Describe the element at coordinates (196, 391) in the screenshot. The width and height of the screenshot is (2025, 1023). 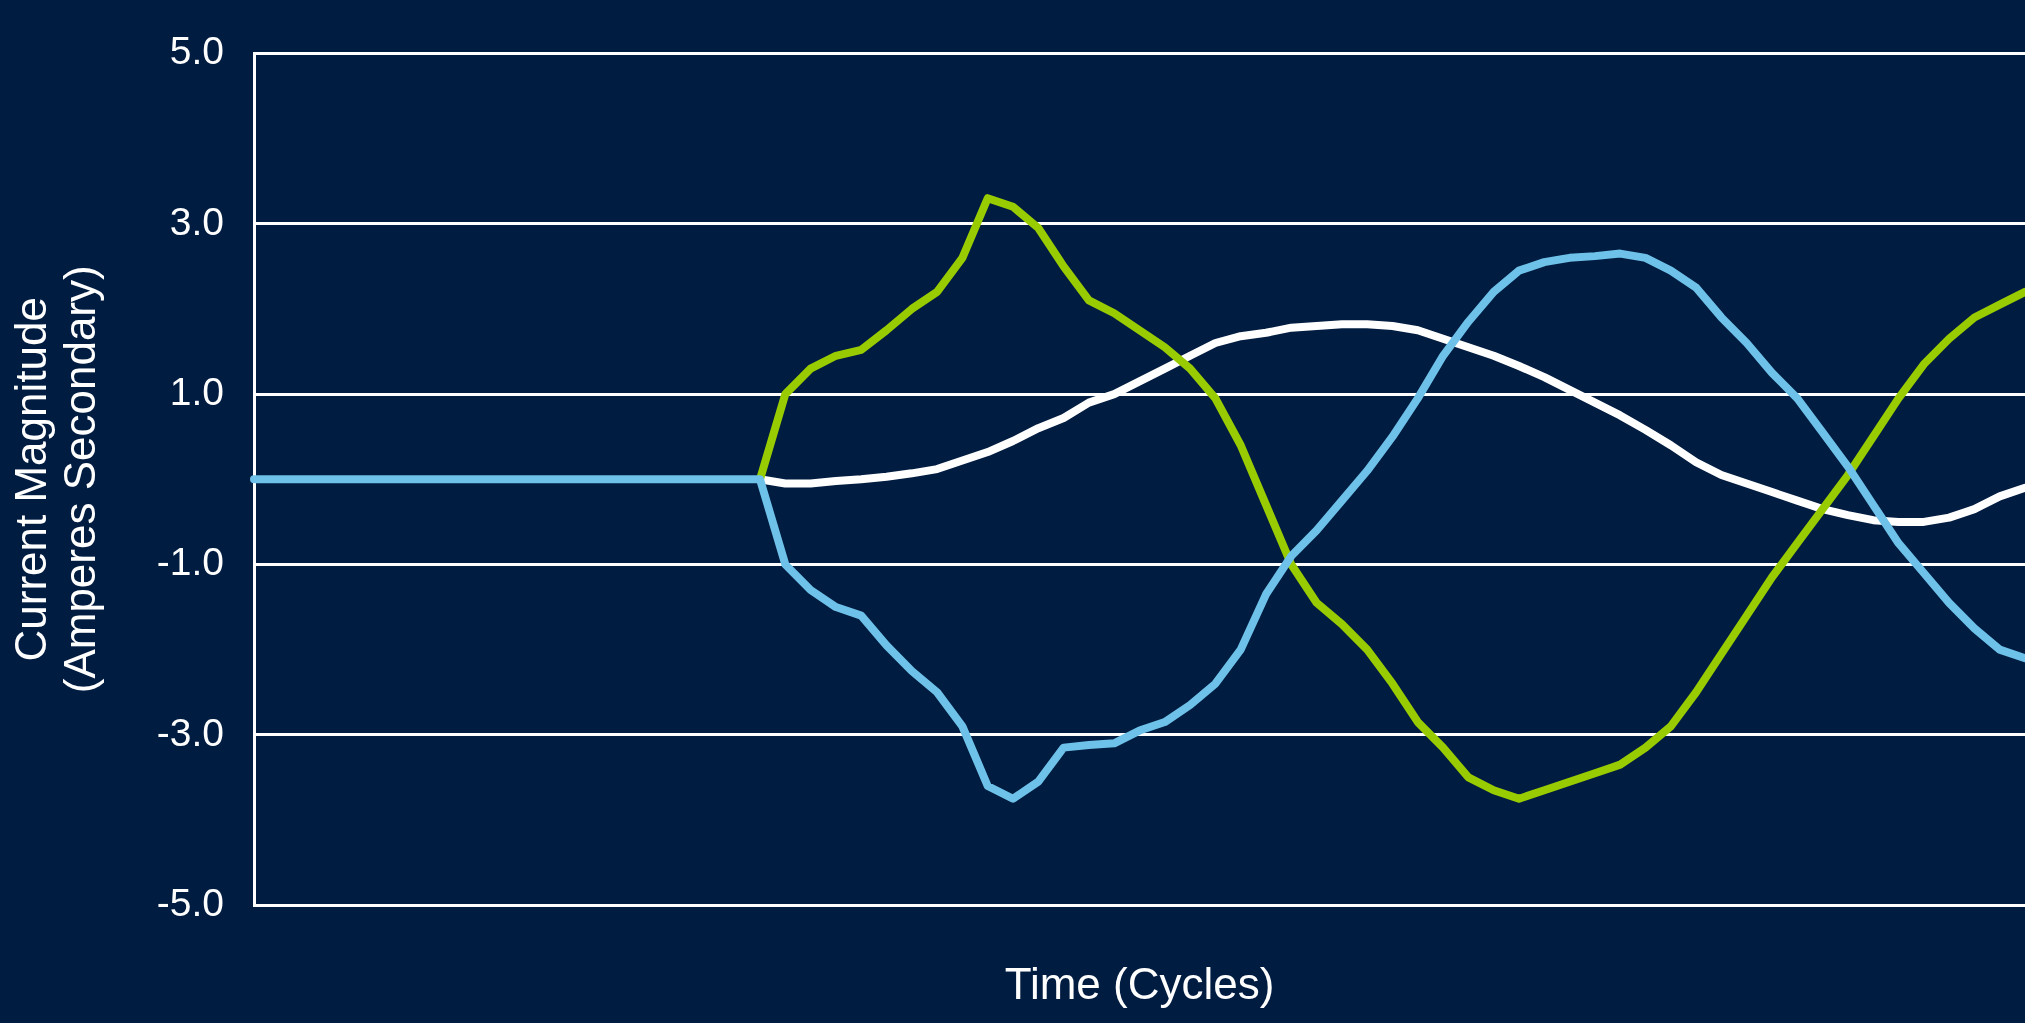
I see `y-tick-label: 1.0` at that location.